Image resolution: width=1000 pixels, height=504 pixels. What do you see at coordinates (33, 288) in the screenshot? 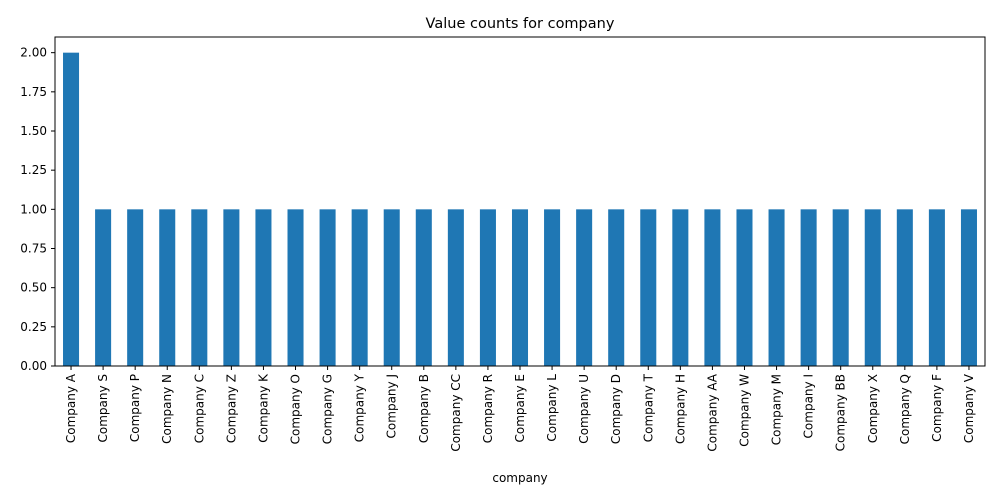
I see `y-tick-label: 0.50` at bounding box center [33, 288].